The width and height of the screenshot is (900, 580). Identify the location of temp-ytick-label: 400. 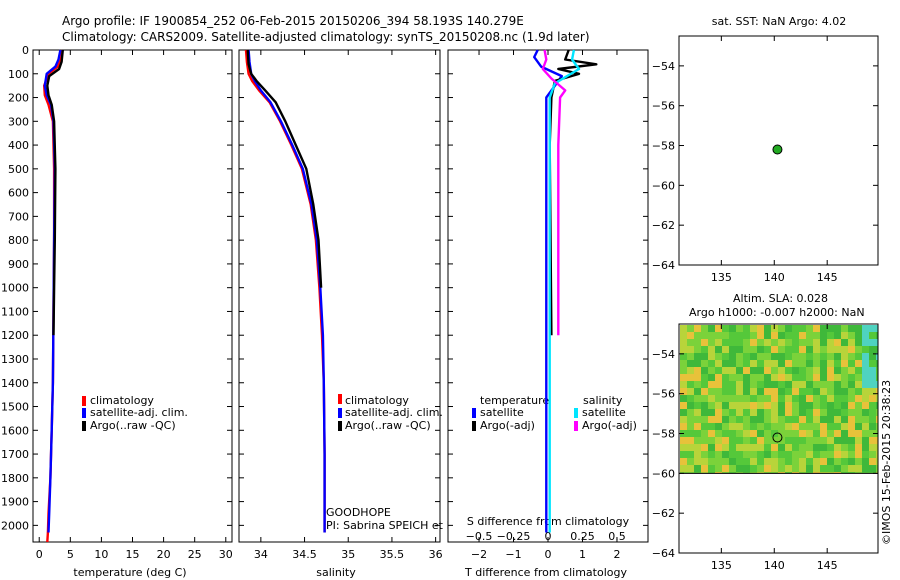
(18, 145).